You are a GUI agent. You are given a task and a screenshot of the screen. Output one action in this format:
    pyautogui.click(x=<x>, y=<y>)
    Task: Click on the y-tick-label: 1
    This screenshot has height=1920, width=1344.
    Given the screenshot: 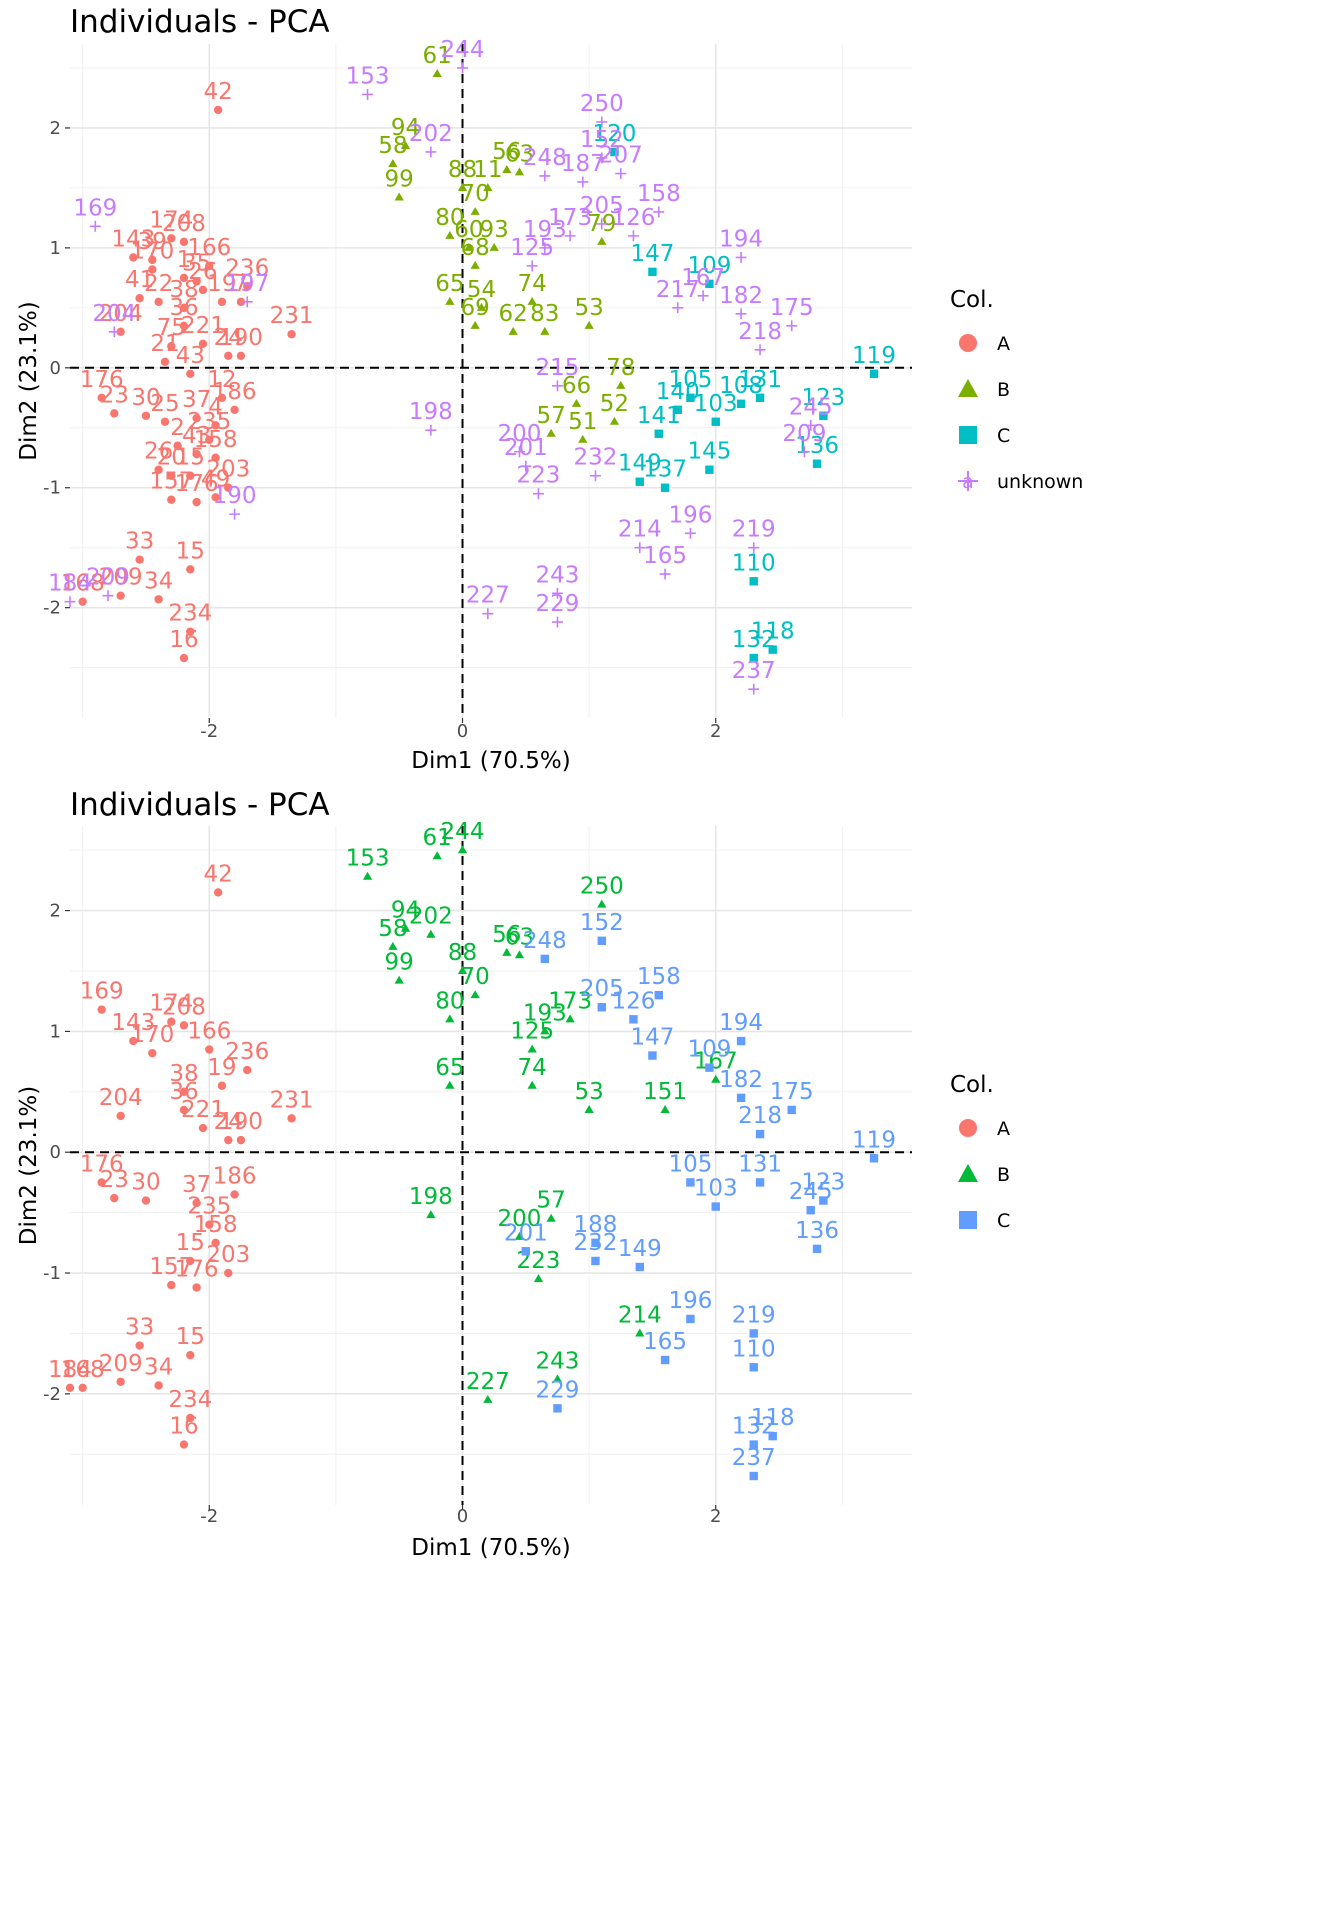 What is the action you would take?
    pyautogui.click(x=55, y=1031)
    